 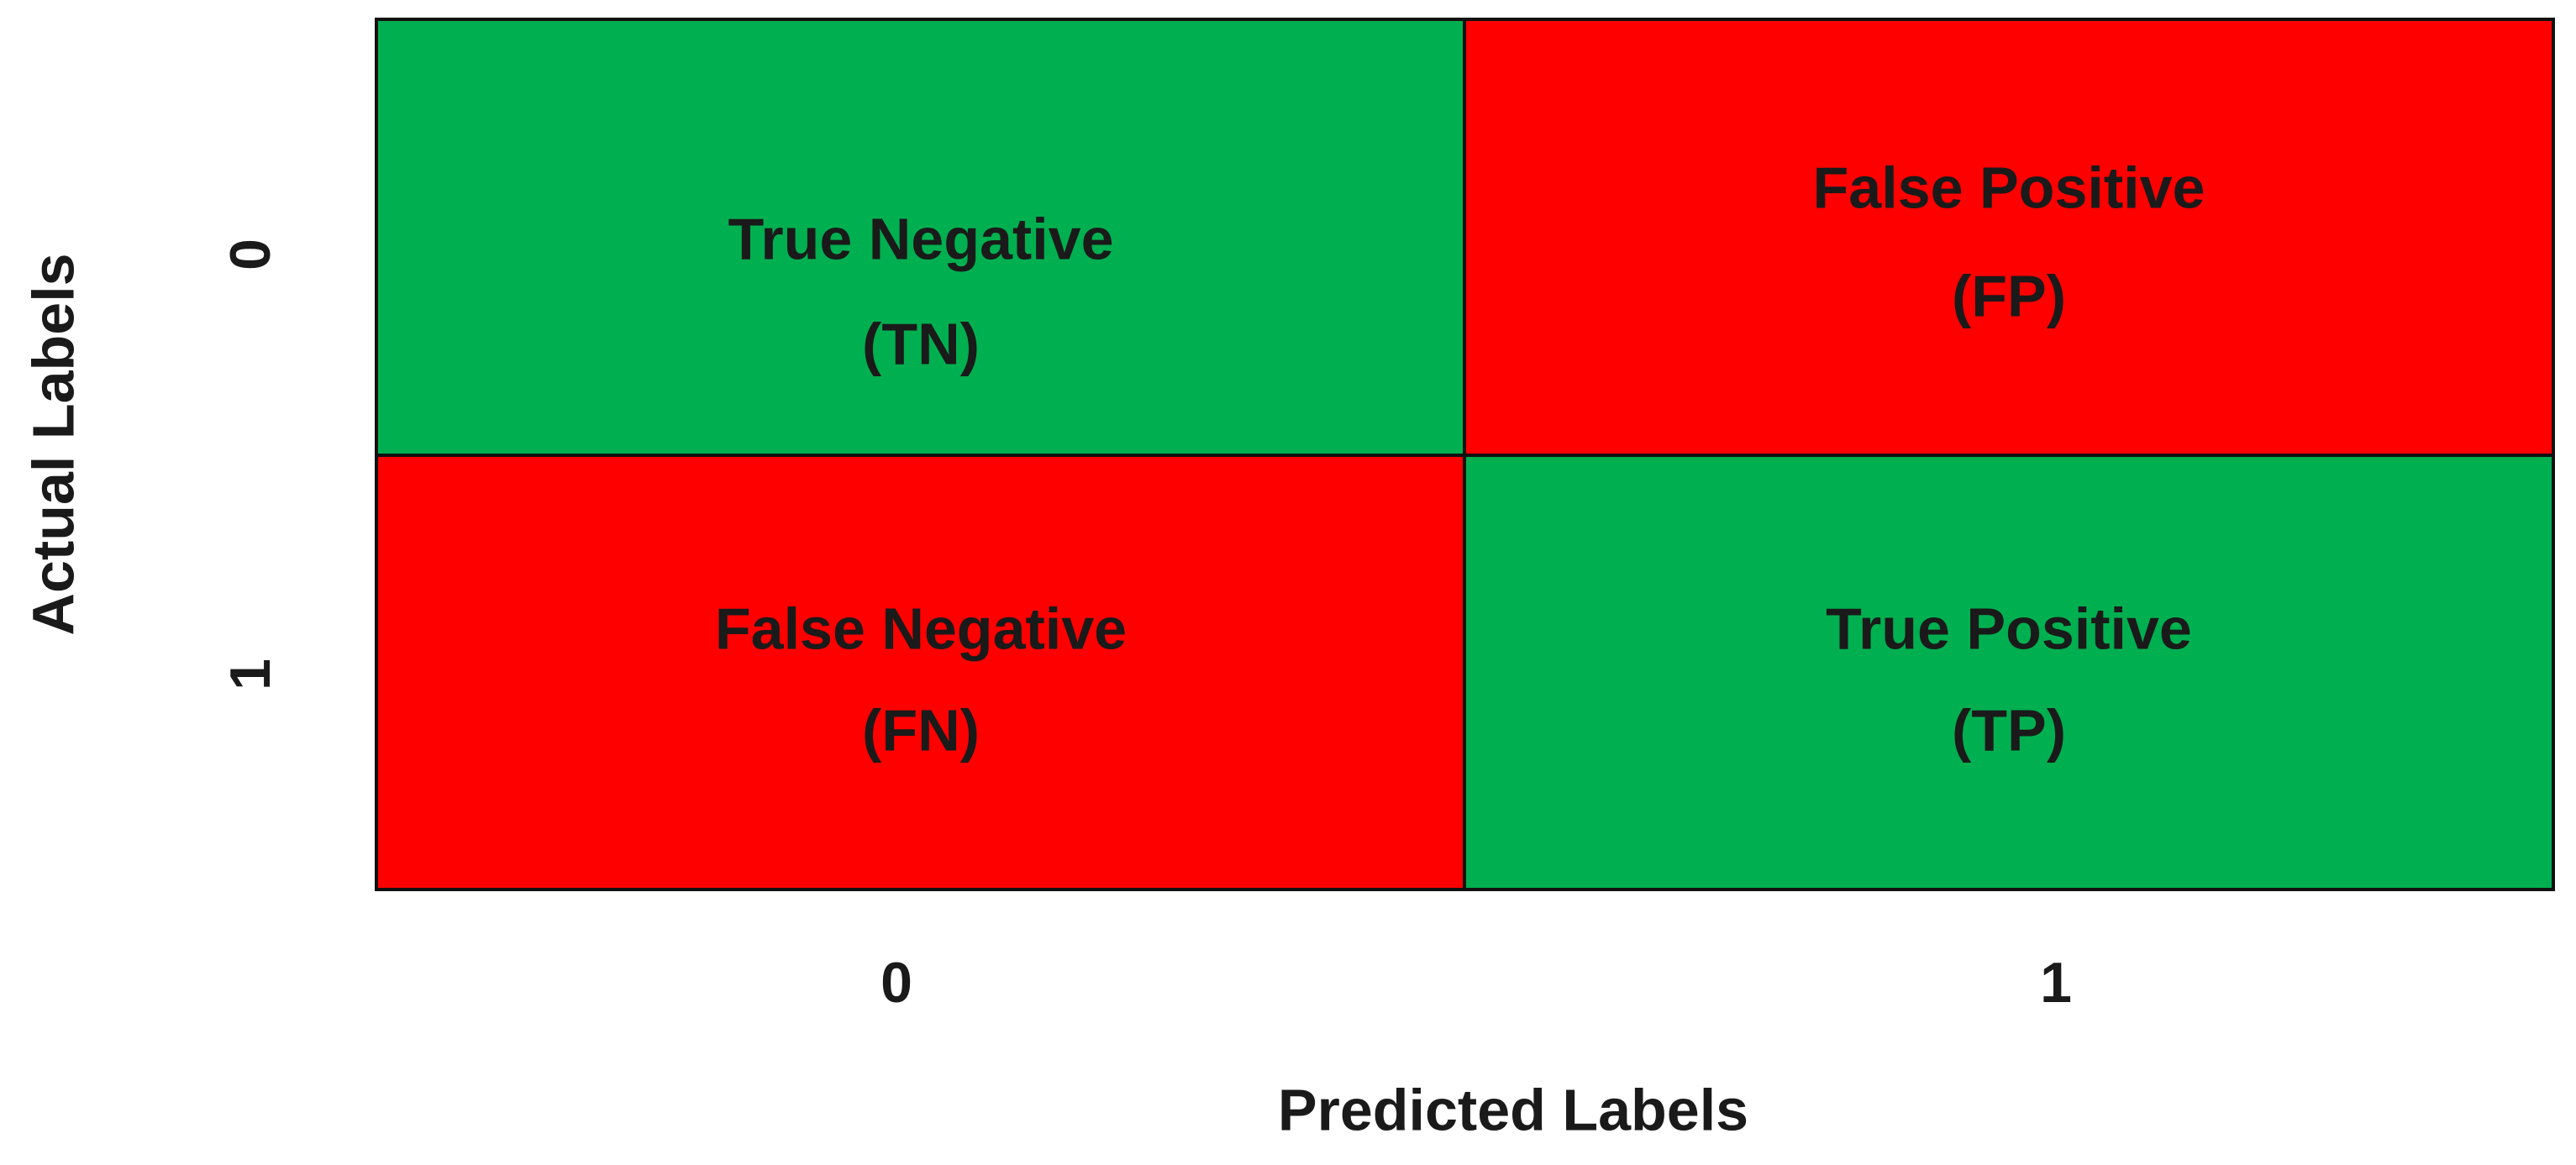 What do you see at coordinates (2009, 295) in the screenshot?
I see `cell-abbr: (FP)` at bounding box center [2009, 295].